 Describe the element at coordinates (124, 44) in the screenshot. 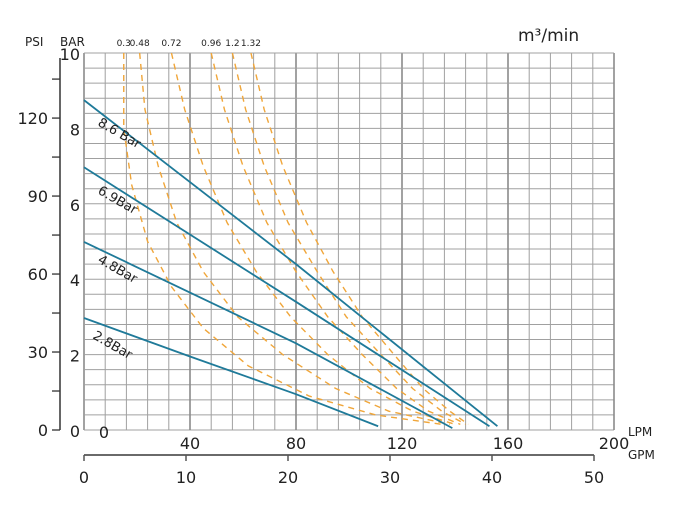

I see `air-curve-label: 0.3` at that location.